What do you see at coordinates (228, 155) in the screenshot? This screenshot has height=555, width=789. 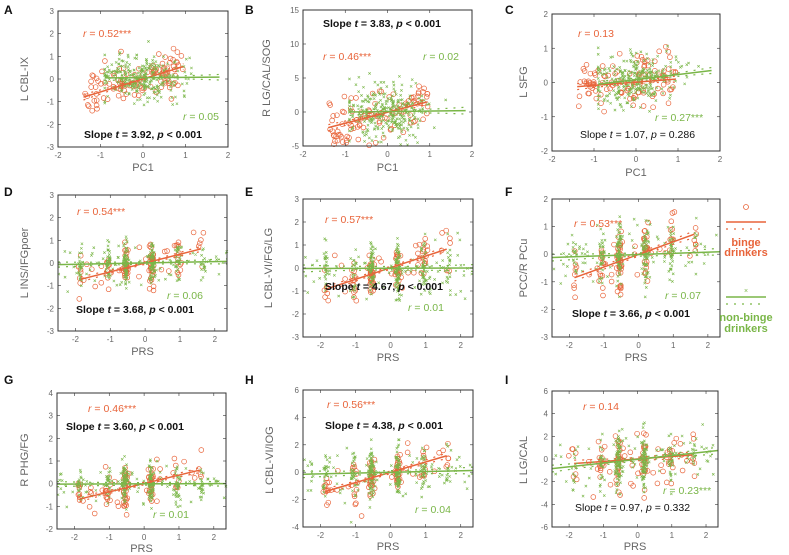 I see `x-tick-label: 2` at bounding box center [228, 155].